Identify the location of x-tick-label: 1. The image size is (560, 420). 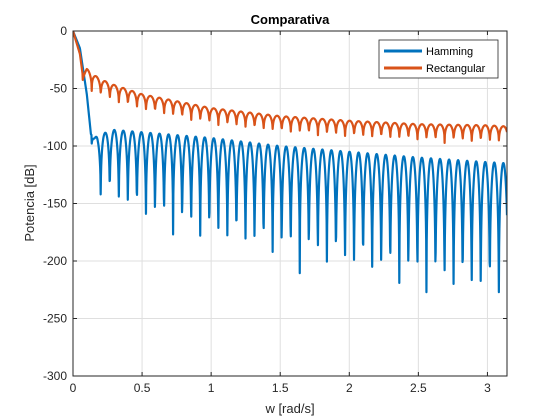
(211, 388).